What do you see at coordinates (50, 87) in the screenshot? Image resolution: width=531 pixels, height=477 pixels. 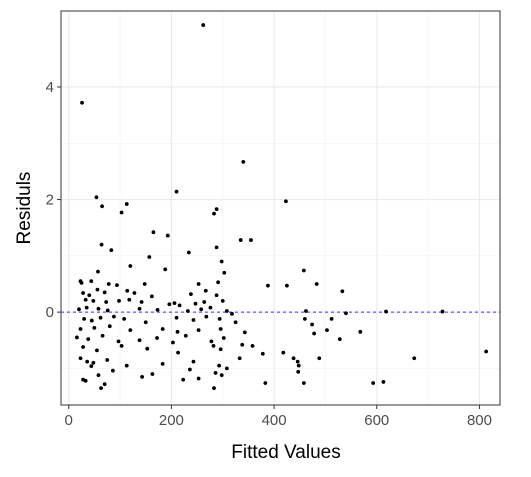 I see `y-tick-label: 4` at bounding box center [50, 87].